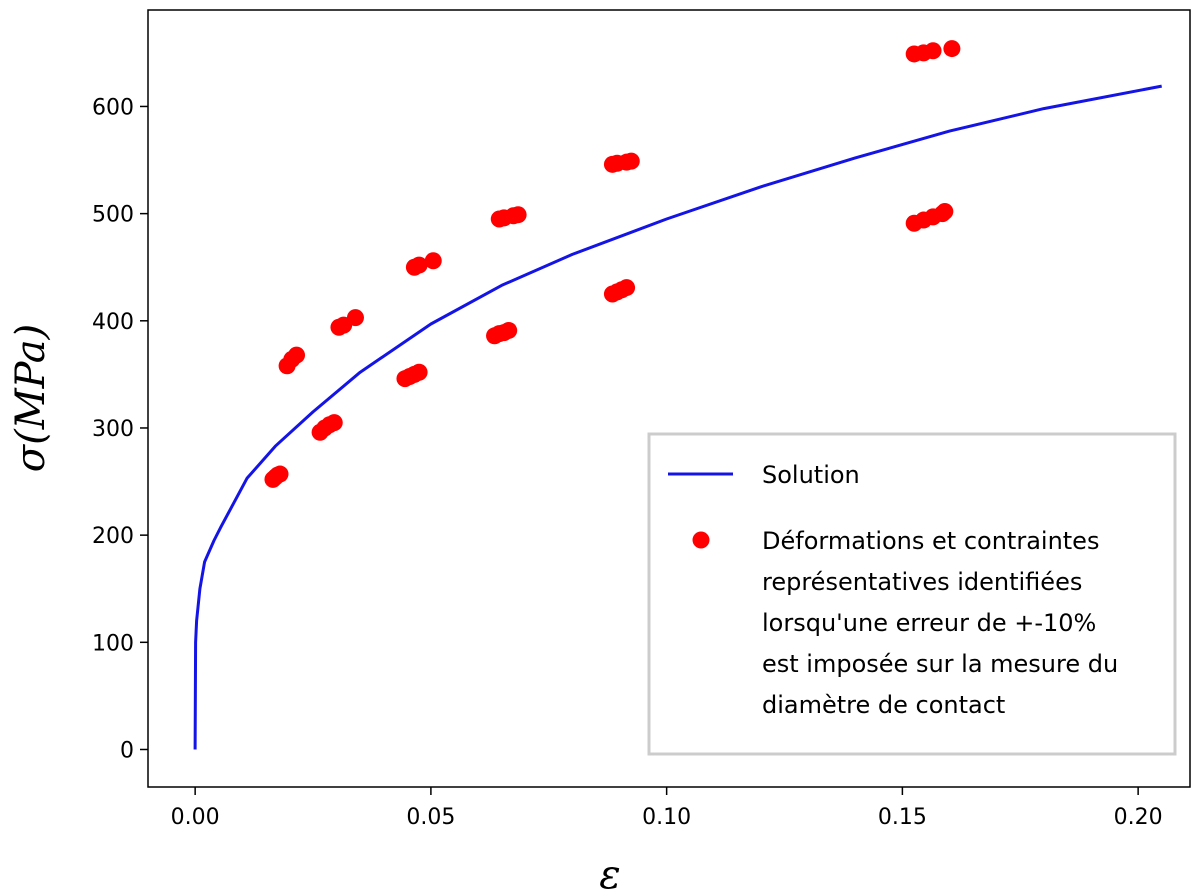 This screenshot has width=1200, height=896. Describe the element at coordinates (113, 429) in the screenshot. I see `y-tick-label: 300` at that location.